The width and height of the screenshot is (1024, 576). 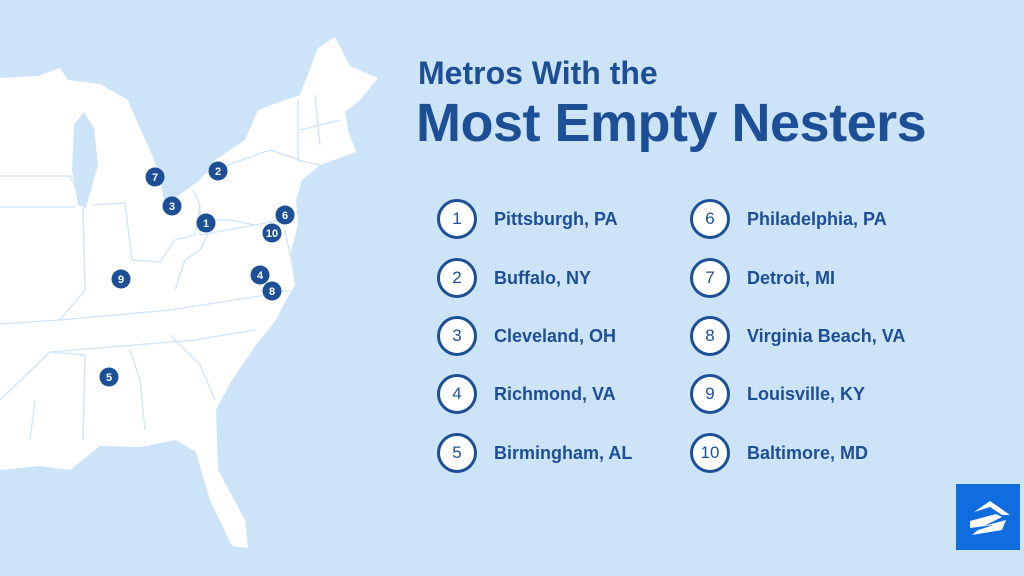 I want to click on svg-text: 1, so click(x=206, y=224).